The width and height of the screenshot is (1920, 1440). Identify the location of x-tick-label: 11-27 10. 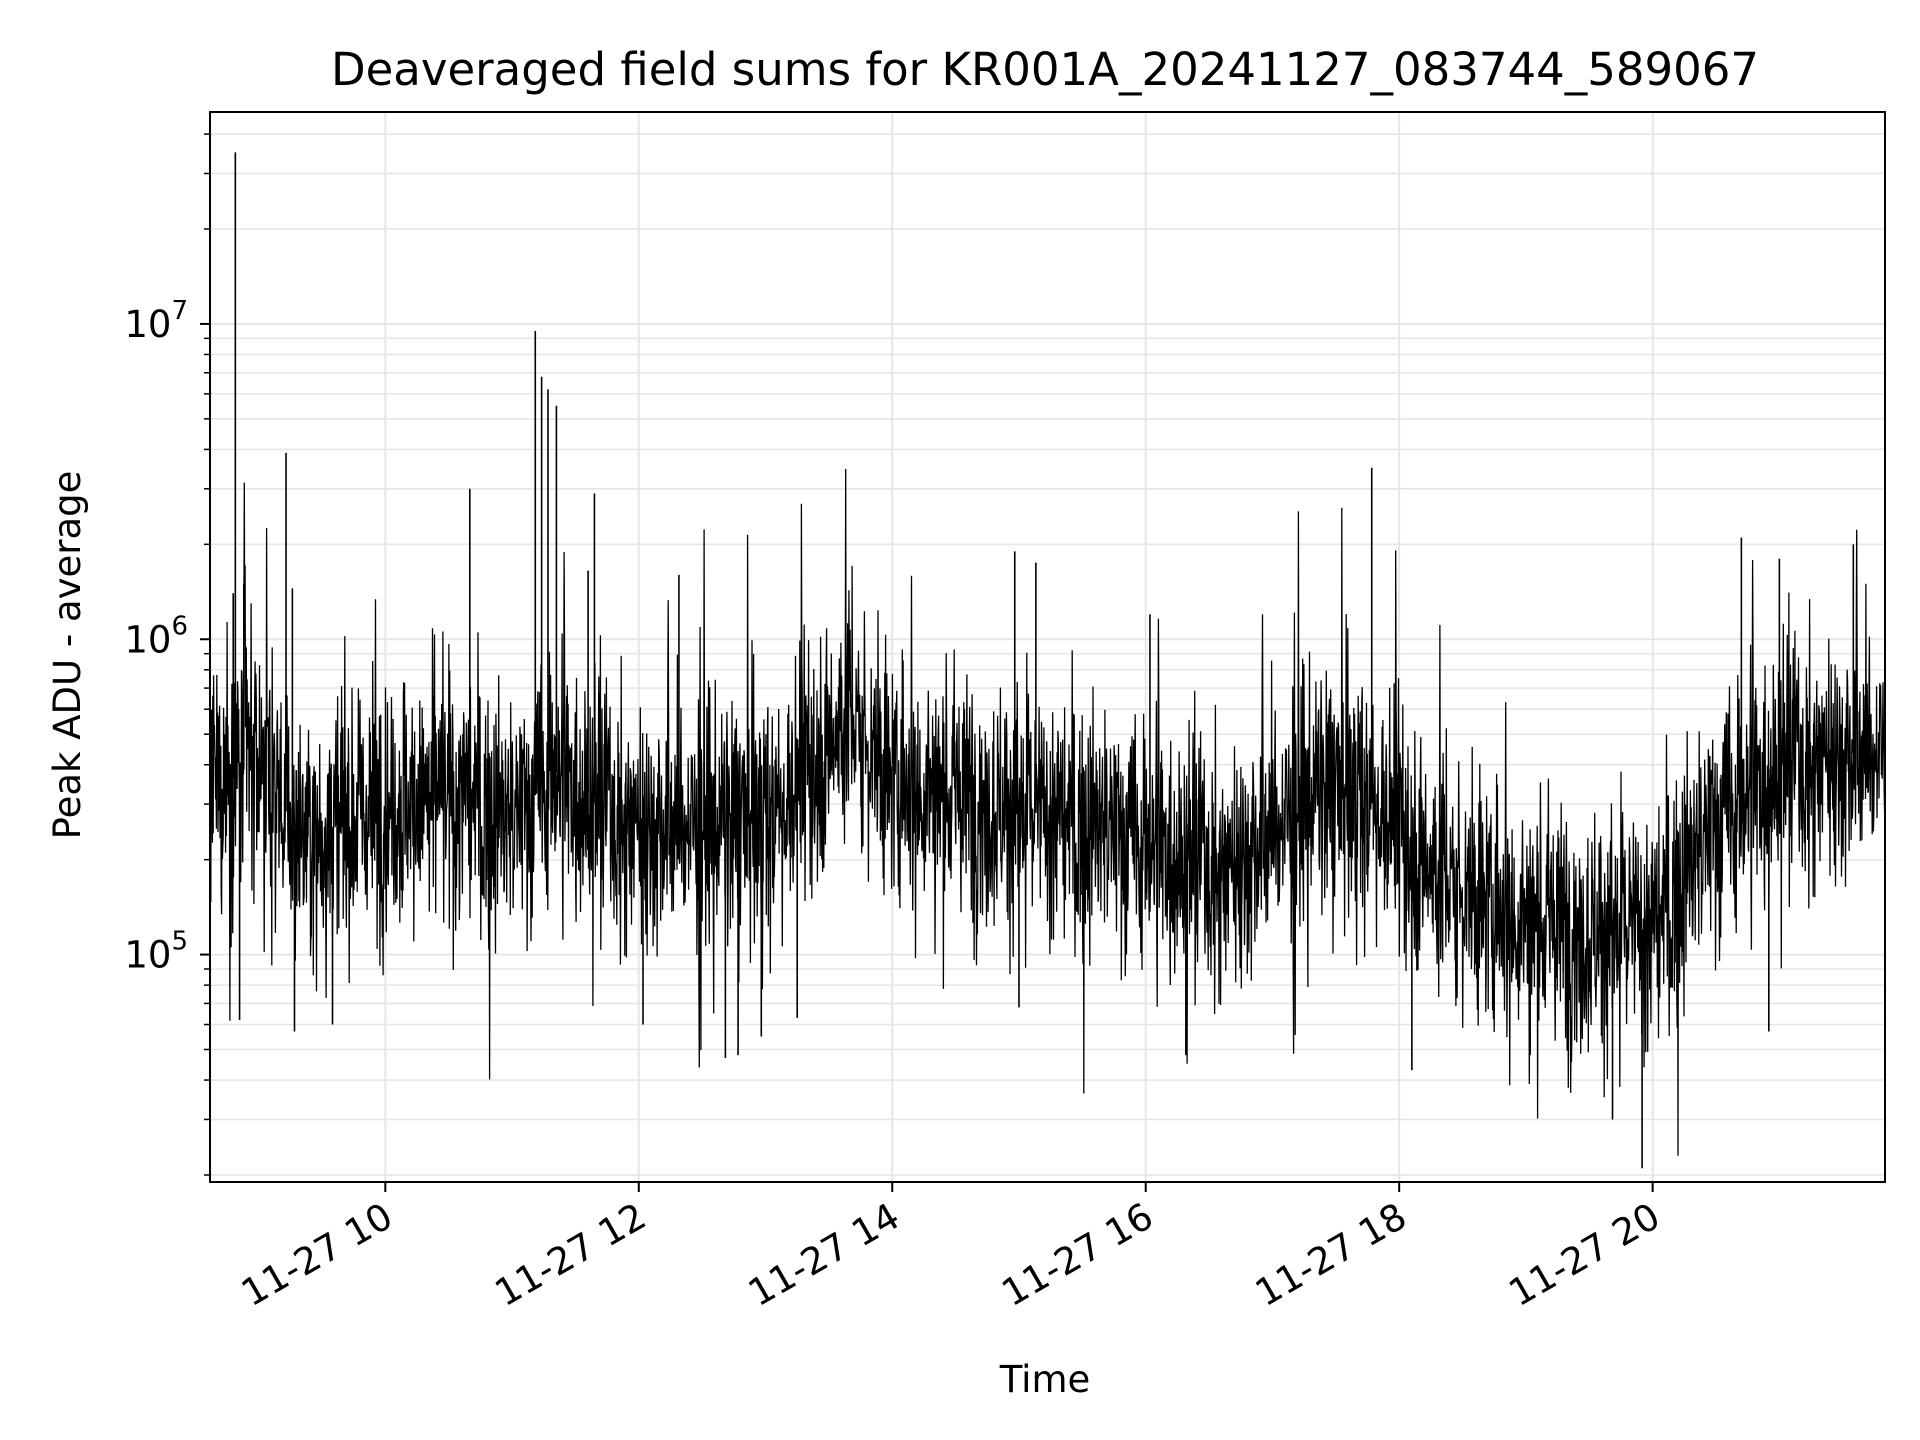
(317, 1255).